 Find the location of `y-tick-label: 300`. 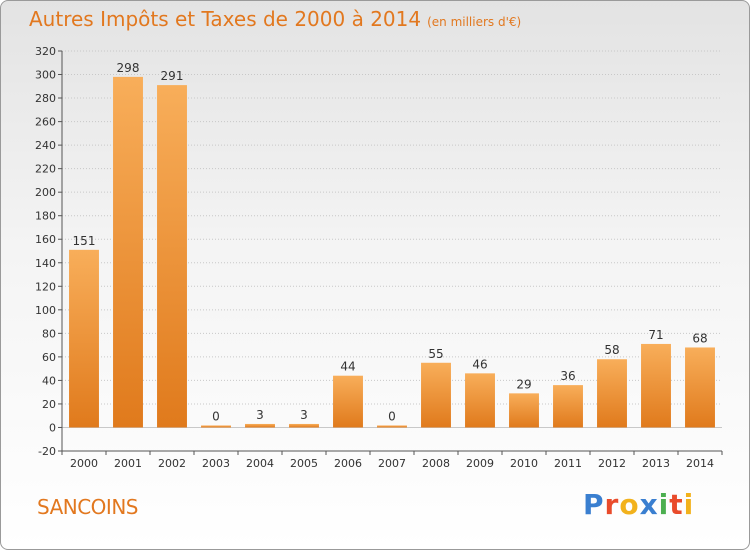

y-tick-label: 300 is located at coordinates (45, 75).